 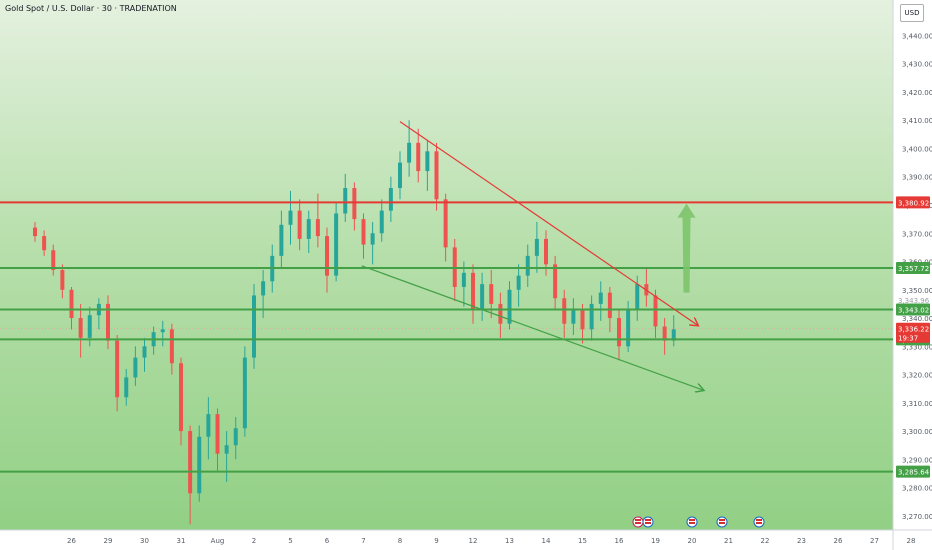 What do you see at coordinates (913, 332) in the screenshot?
I see `current-price-badge` at bounding box center [913, 332].